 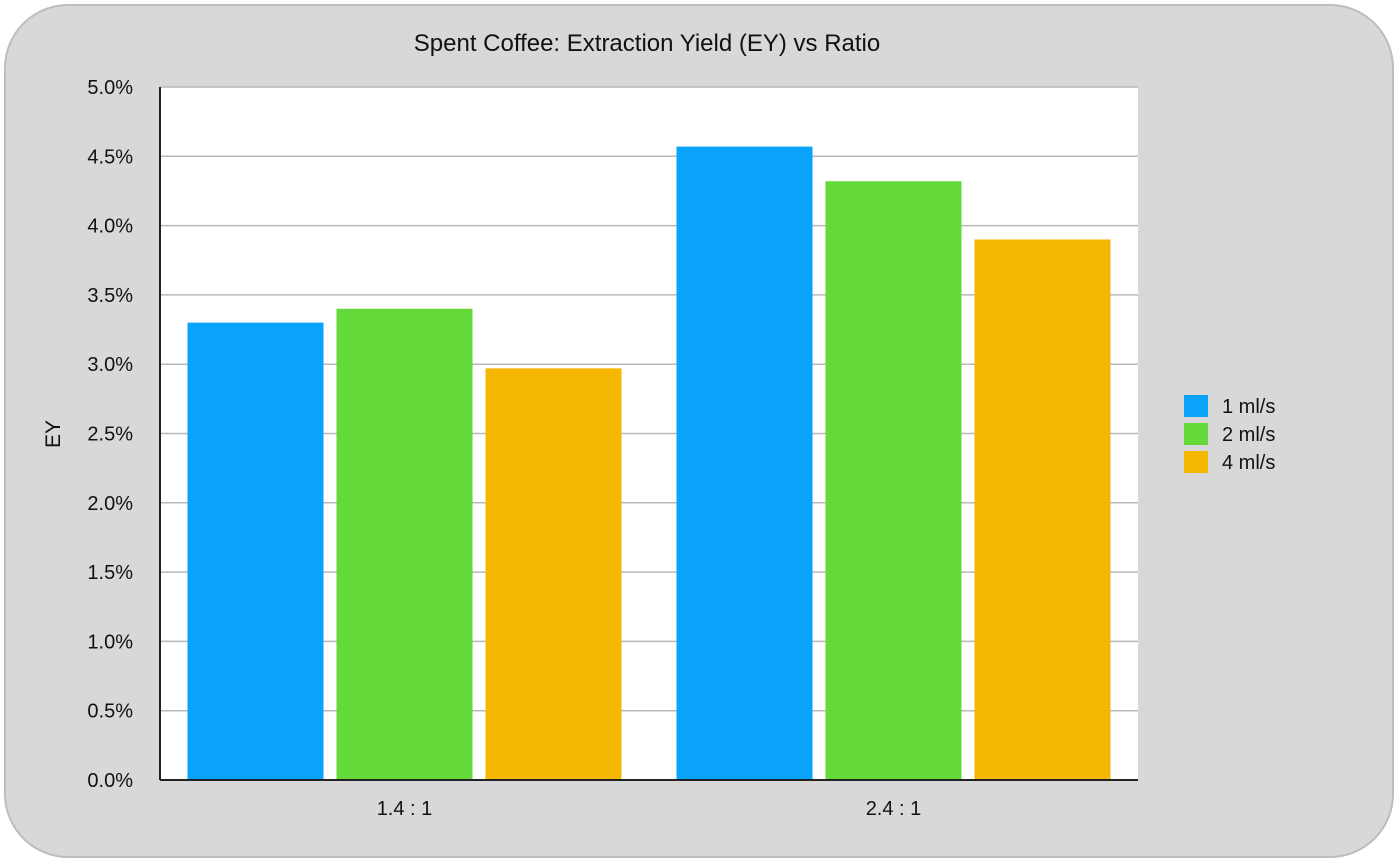 I want to click on legend: 1 ml/s 2 ml/s 4 ml/s, so click(x=1229, y=434).